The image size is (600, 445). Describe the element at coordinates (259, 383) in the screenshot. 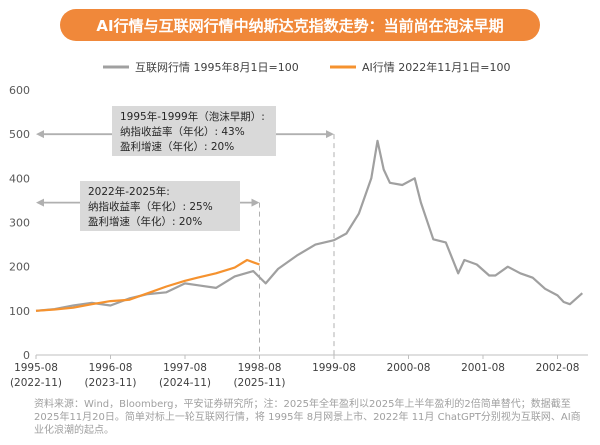

I see `x-tick-sublabel: (2025-11)` at that location.